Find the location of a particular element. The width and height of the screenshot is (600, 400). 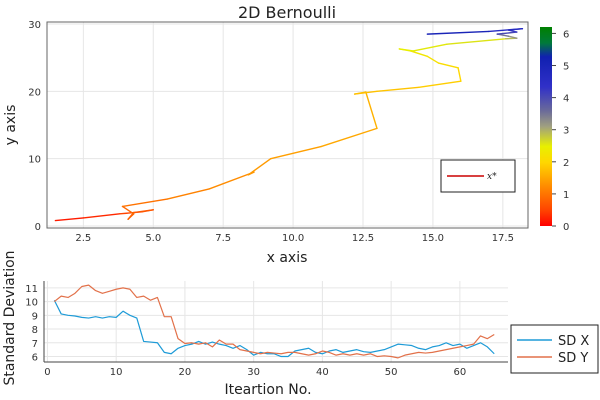

sd-y-tick-label: 8 is located at coordinates (35, 330).